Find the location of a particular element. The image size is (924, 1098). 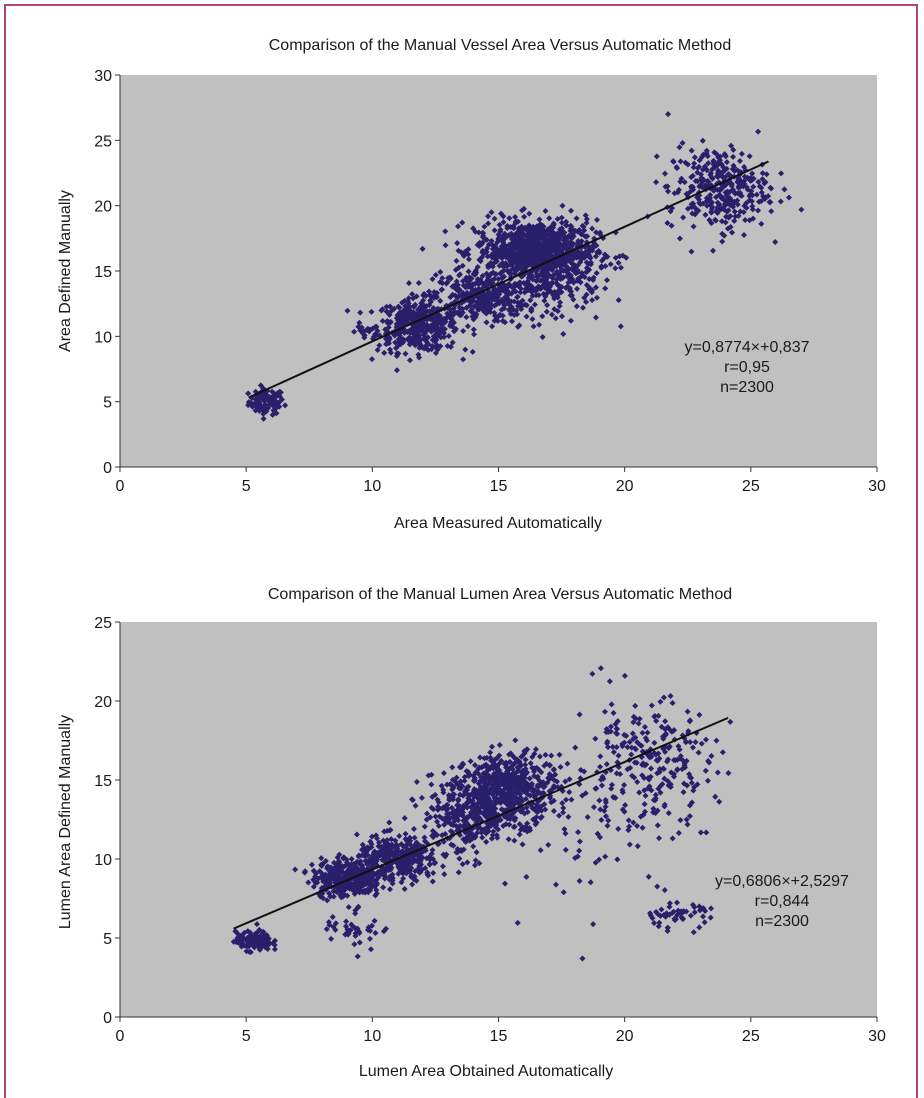

x-tick-label: 25 is located at coordinates (751, 1036).